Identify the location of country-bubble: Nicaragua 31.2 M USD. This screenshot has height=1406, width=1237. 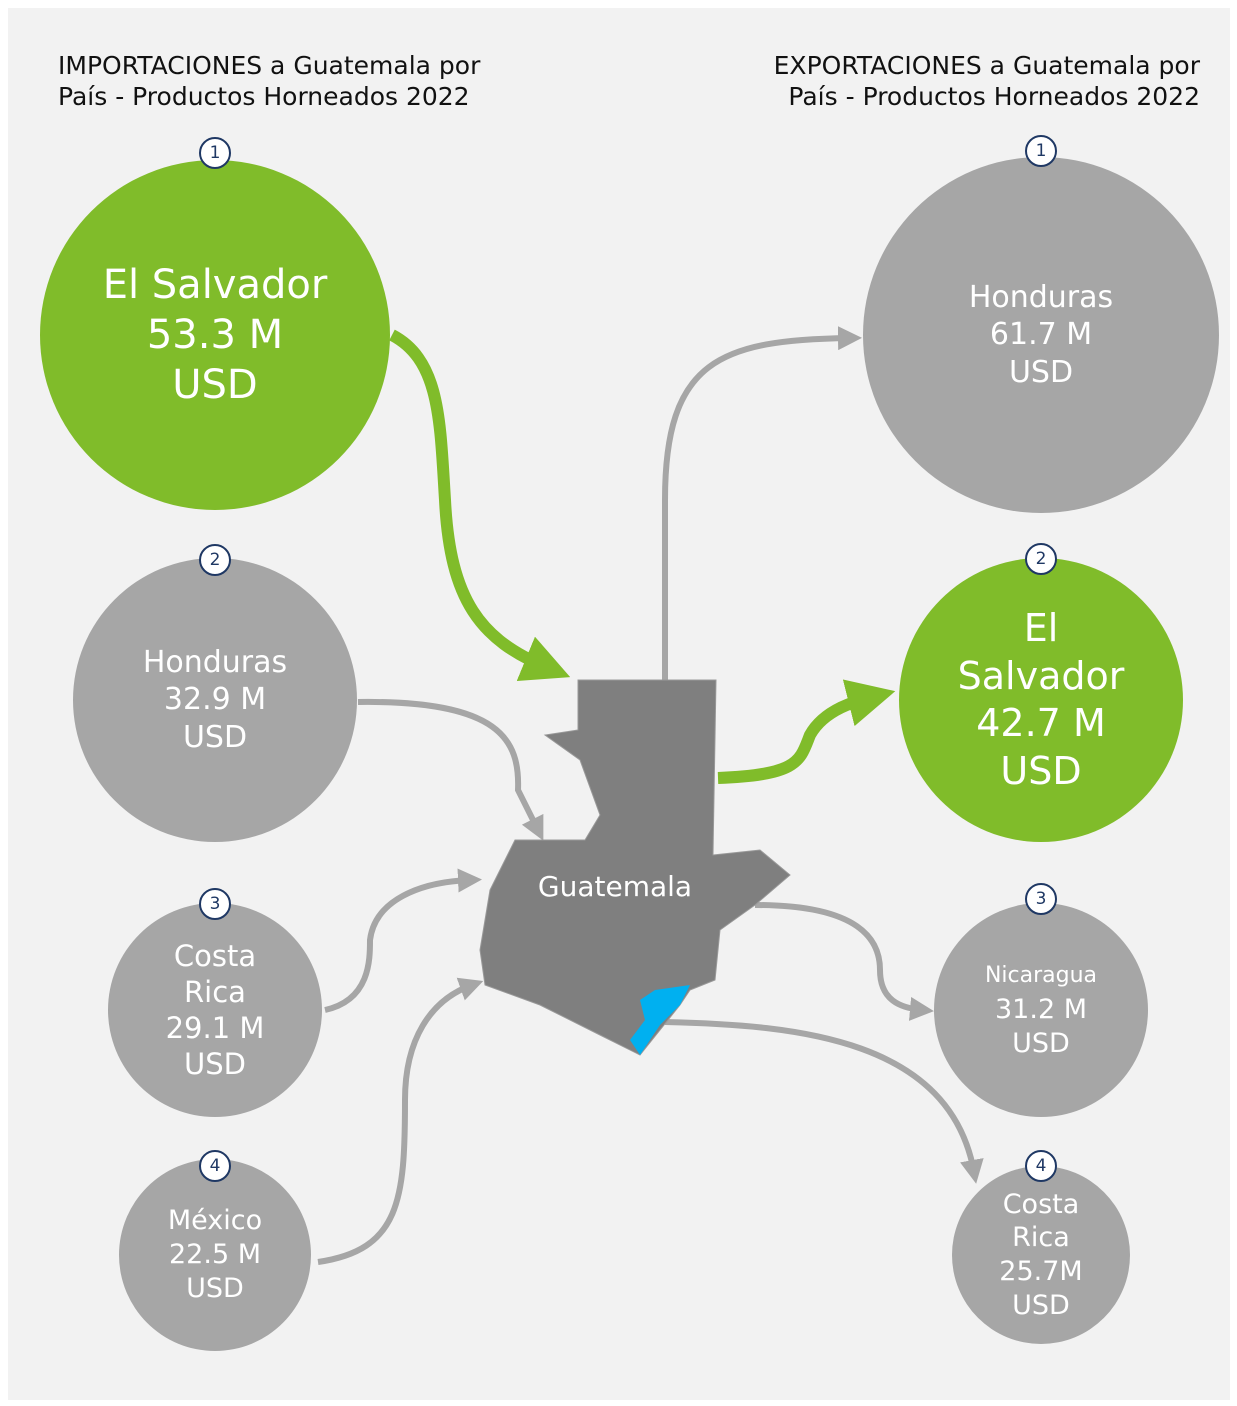
(1041, 1010).